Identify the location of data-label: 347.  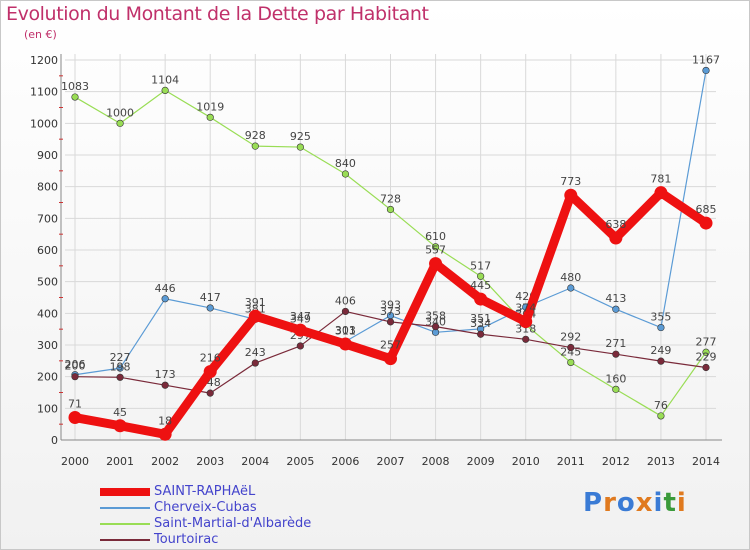
(300, 316).